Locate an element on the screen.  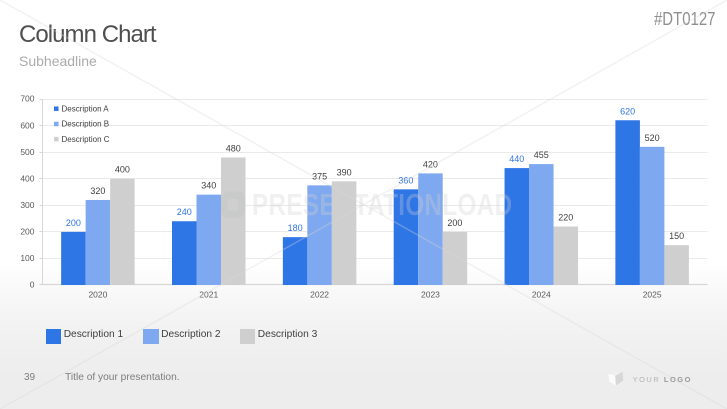
svg-text: 240 is located at coordinates (184, 212).